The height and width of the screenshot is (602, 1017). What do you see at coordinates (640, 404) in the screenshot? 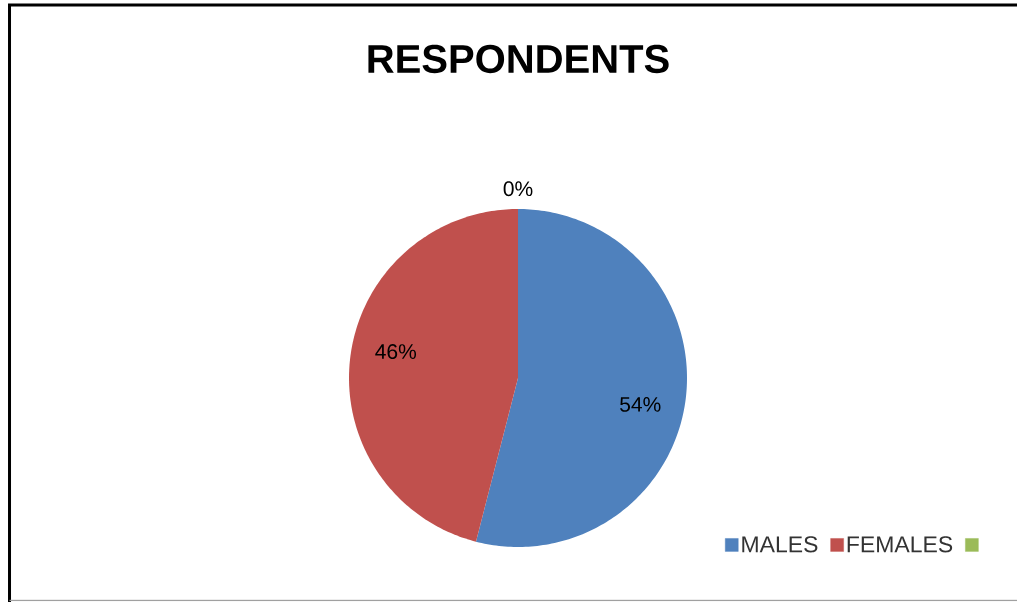
I see `data-label: 54%` at bounding box center [640, 404].